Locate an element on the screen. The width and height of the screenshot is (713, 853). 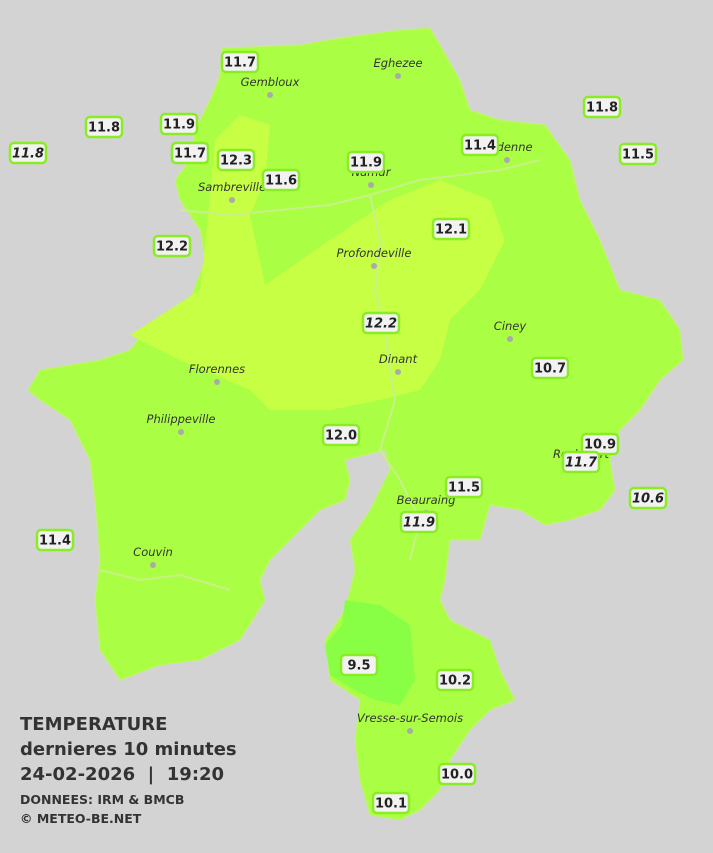
station-temperature: 10.6 is located at coordinates (648, 499).